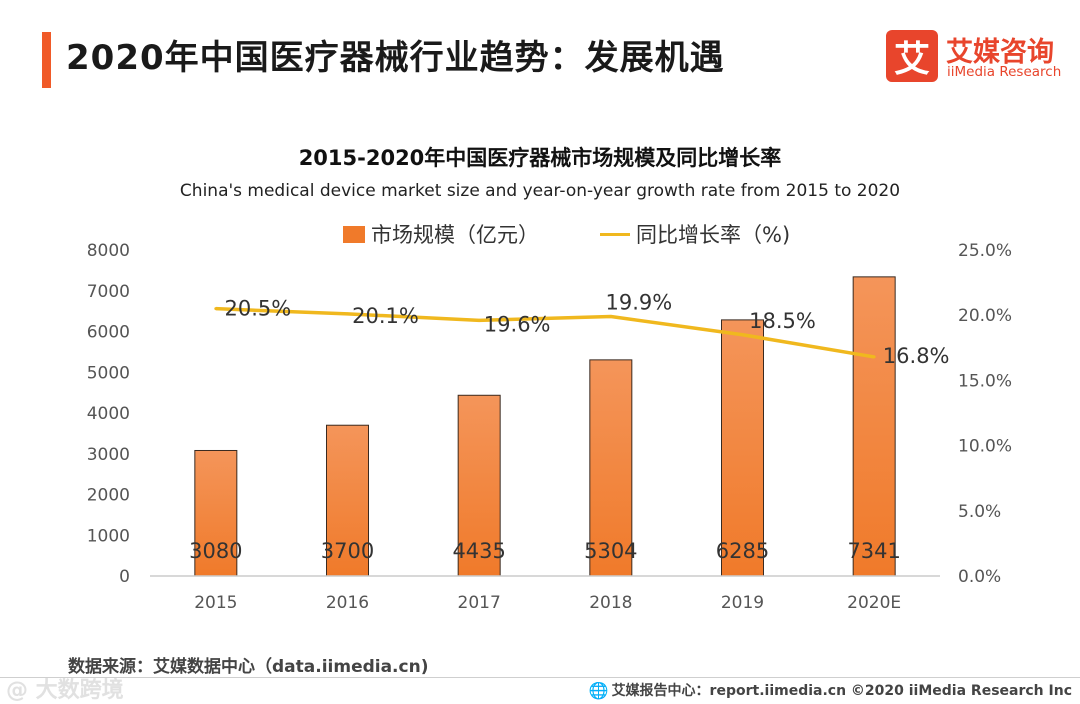 This screenshot has height=704, width=1080. Describe the element at coordinates (742, 551) in the screenshot. I see `bar-value-label: 6285` at that location.